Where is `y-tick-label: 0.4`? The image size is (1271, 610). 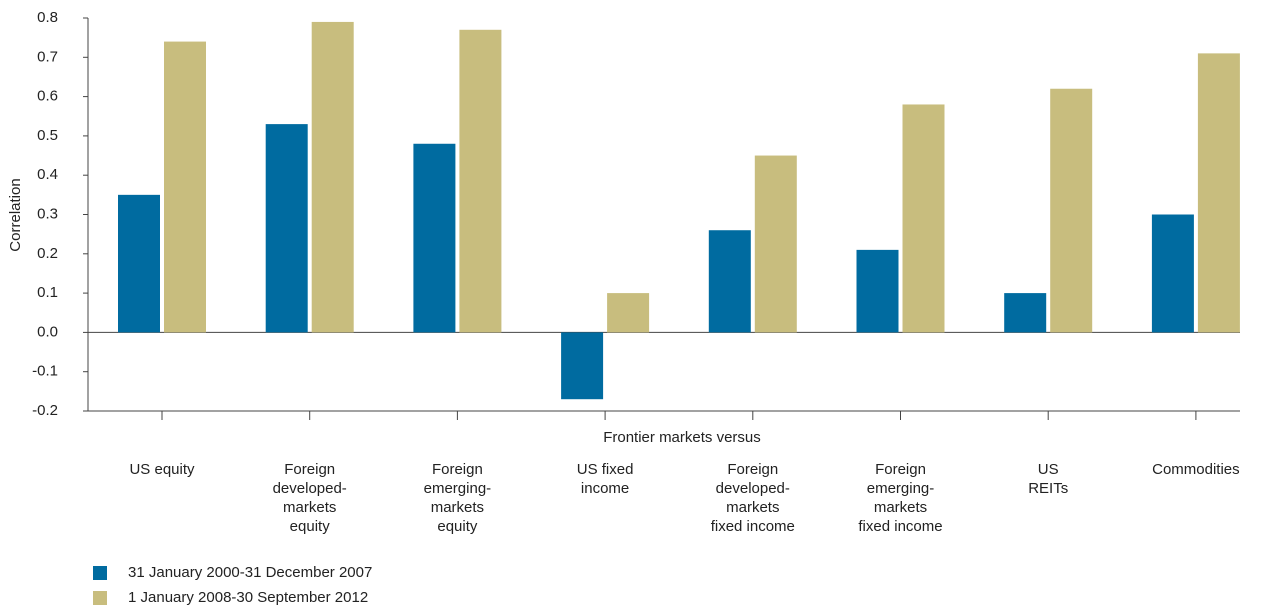
y-tick-label: 0.4 is located at coordinates (47, 174).